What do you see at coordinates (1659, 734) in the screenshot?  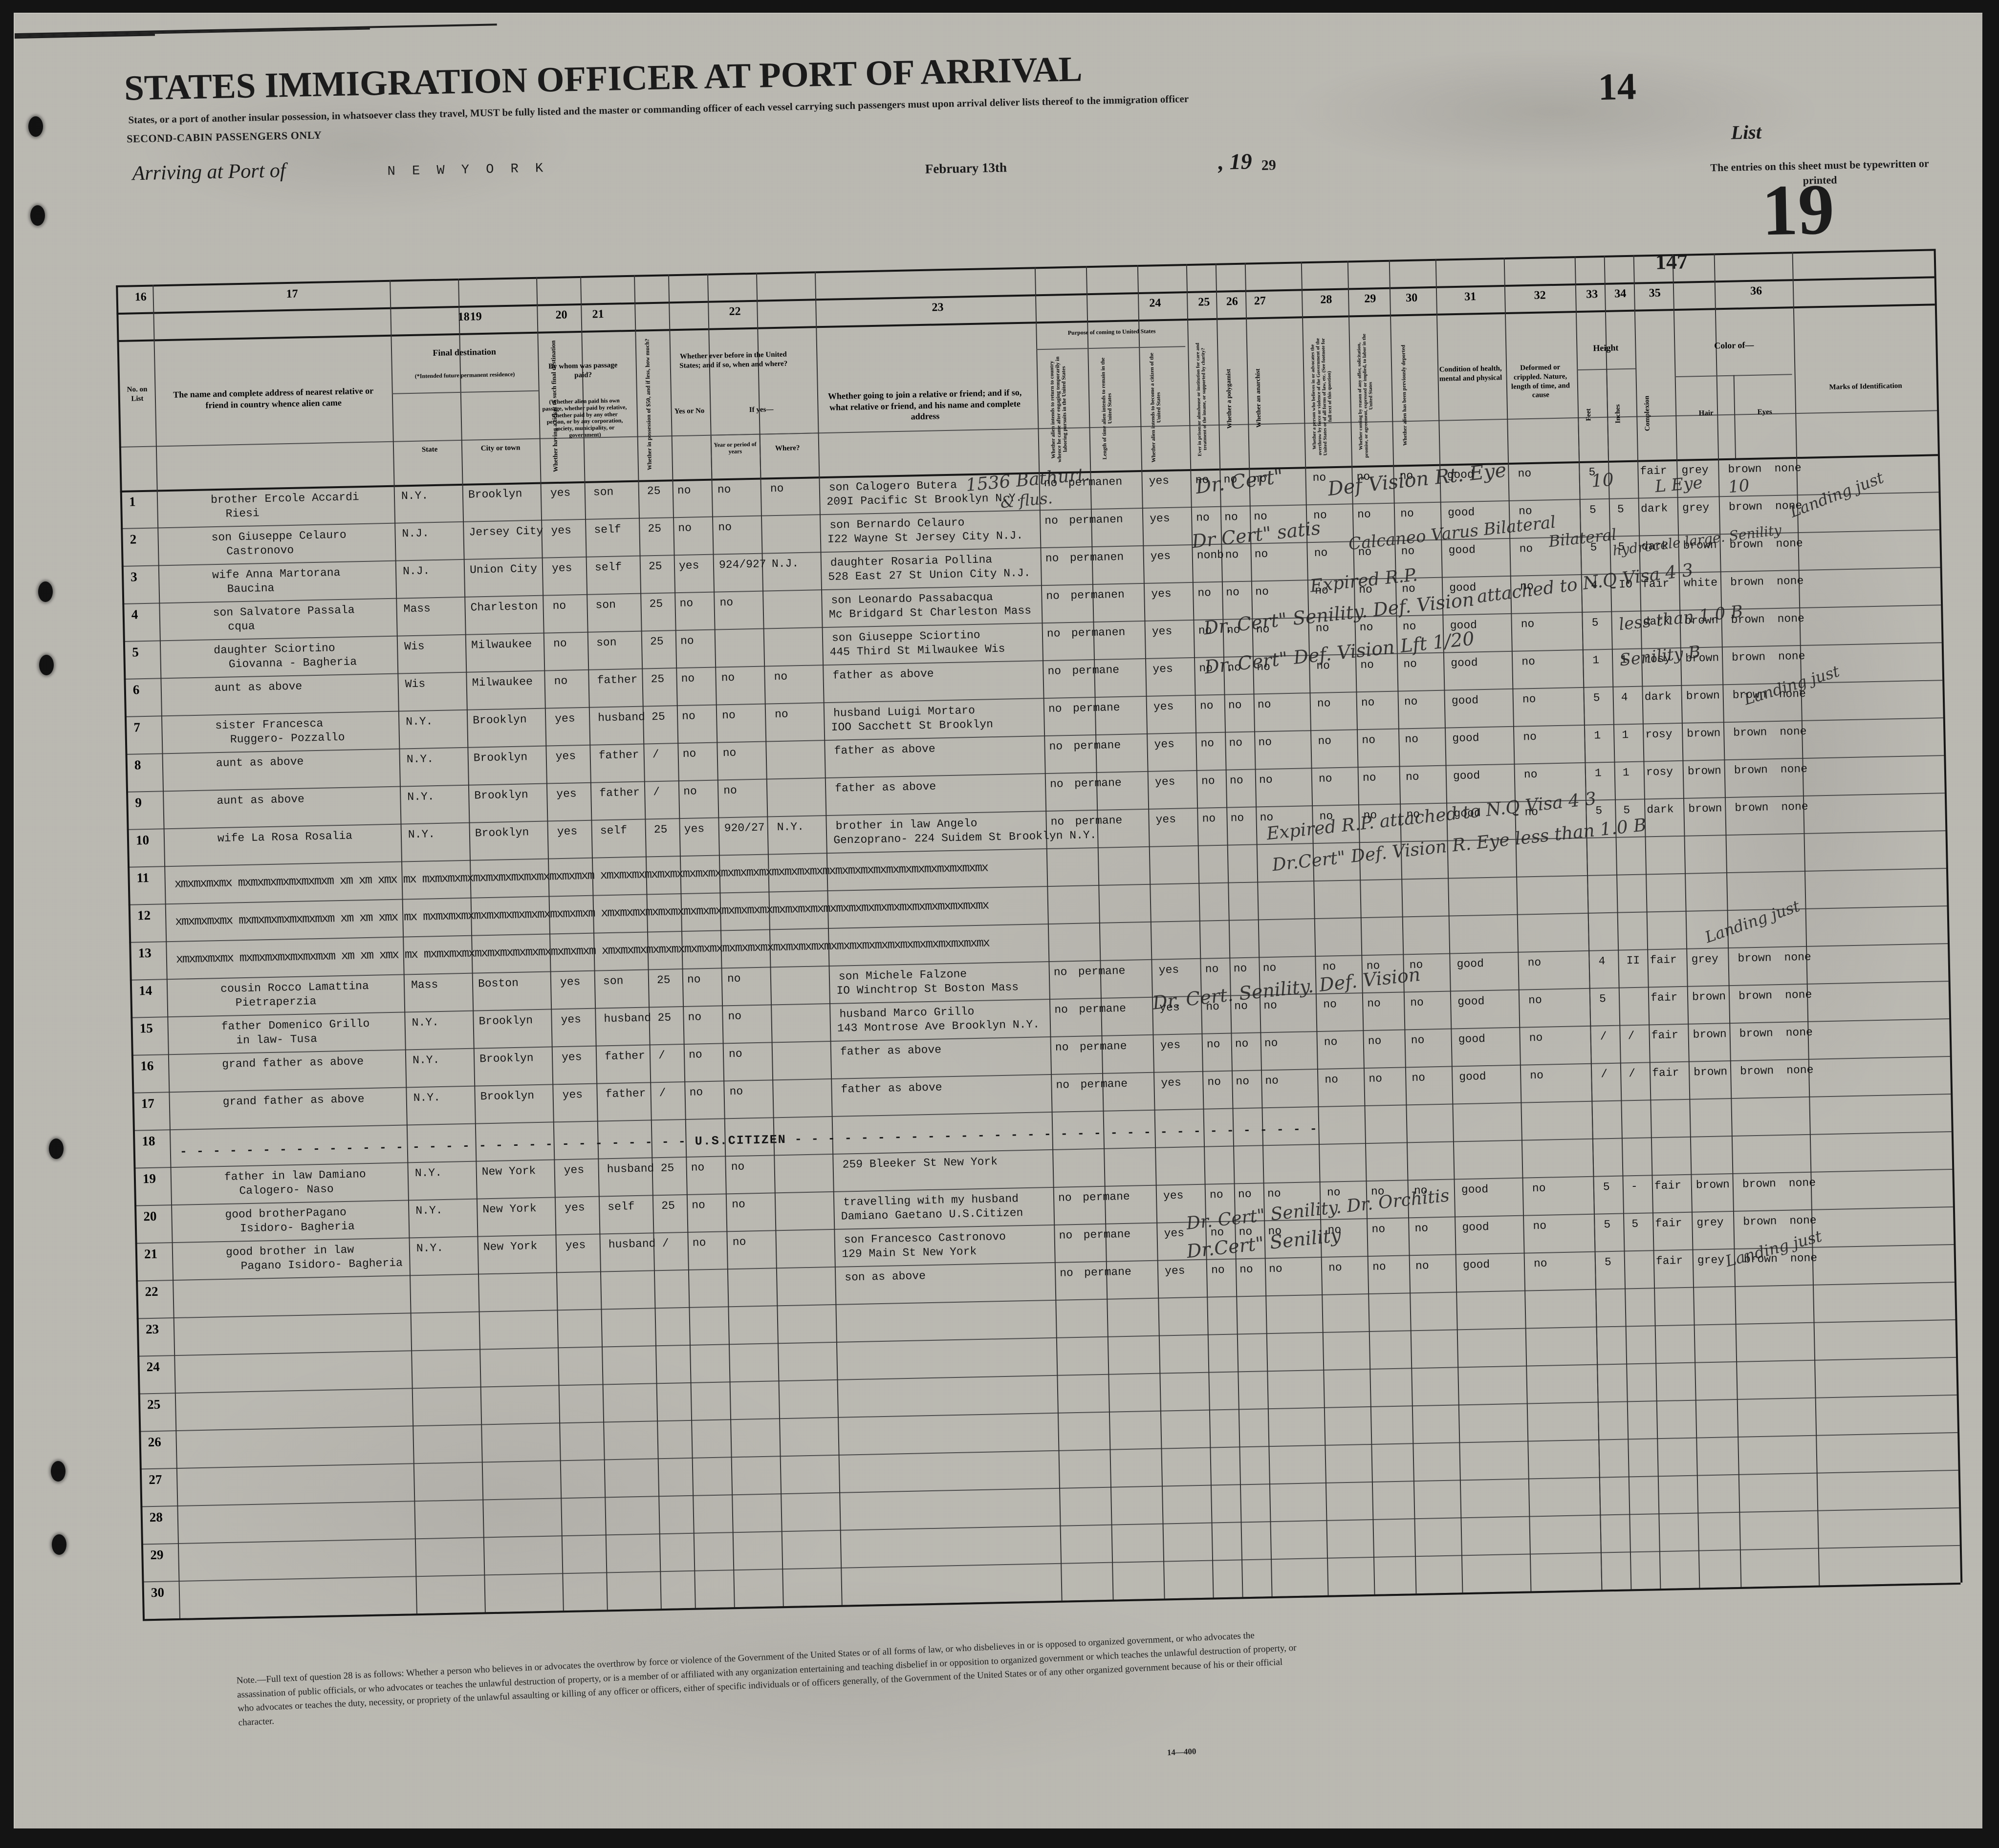 I see `cell-complexion: rosy` at bounding box center [1659, 734].